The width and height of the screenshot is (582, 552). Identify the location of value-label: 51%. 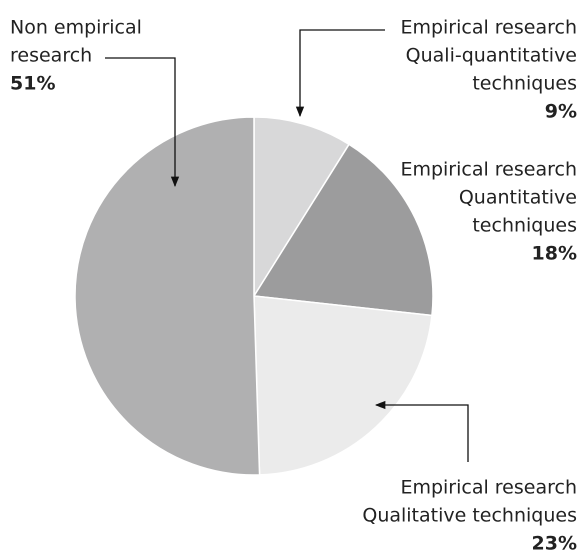
(32, 84).